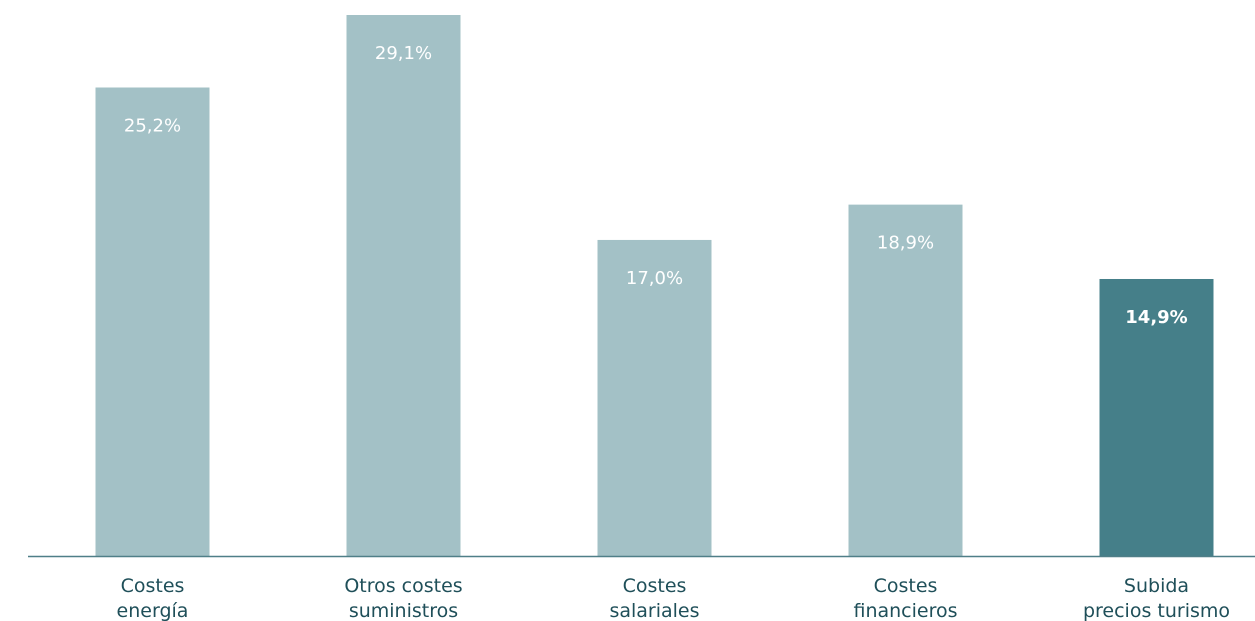 This screenshot has height=621, width=1255. What do you see at coordinates (403, 598) in the screenshot?
I see `category-label-2: Otros costes suministros` at bounding box center [403, 598].